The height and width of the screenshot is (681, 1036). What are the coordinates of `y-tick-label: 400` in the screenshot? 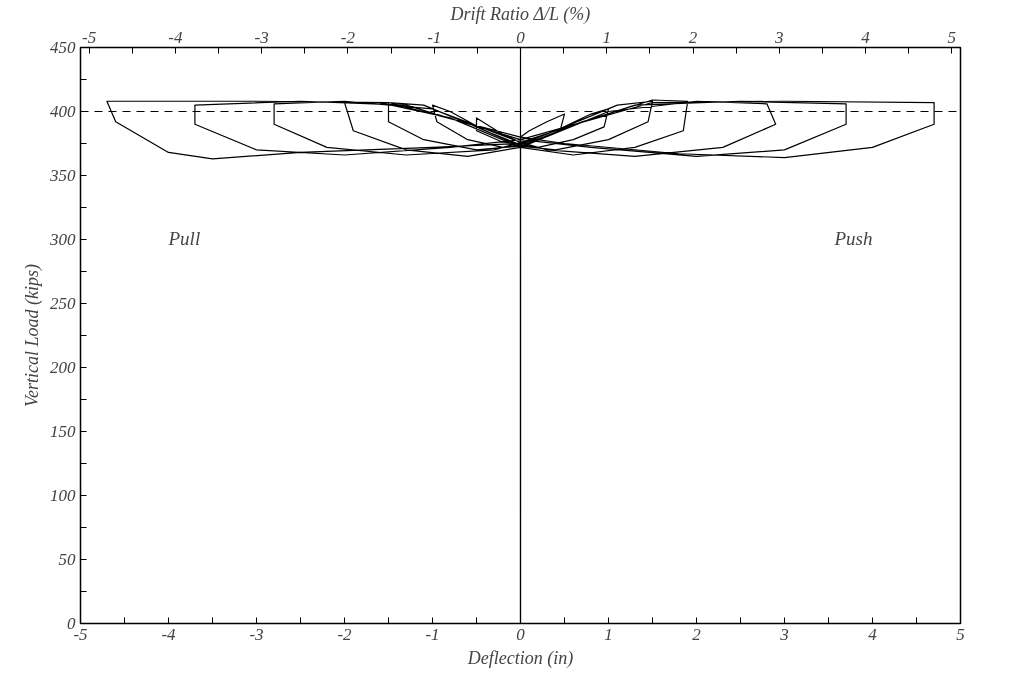 It's located at (63, 111).